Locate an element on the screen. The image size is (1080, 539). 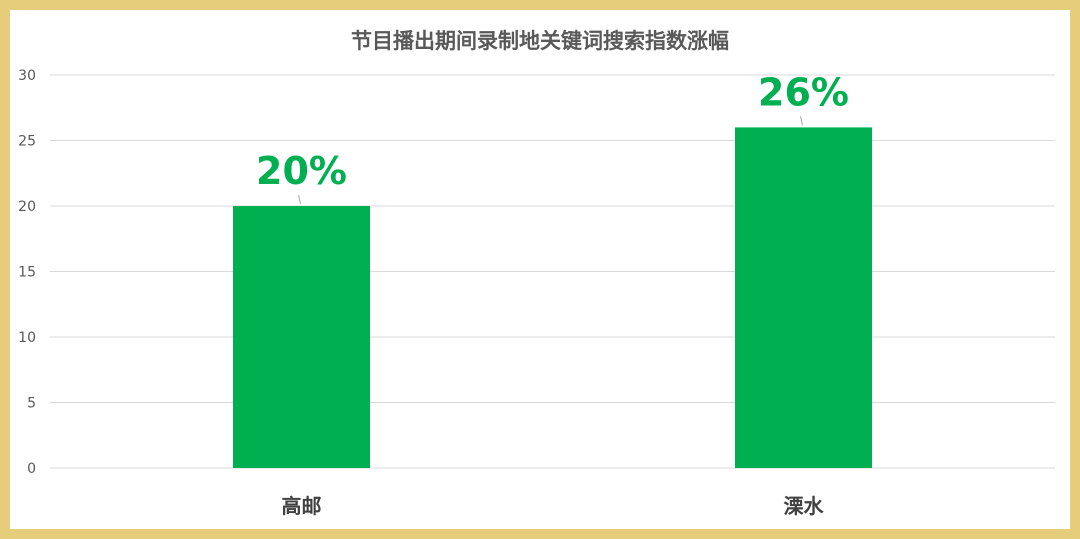
y-tick-label: 20 is located at coordinates (27, 207).